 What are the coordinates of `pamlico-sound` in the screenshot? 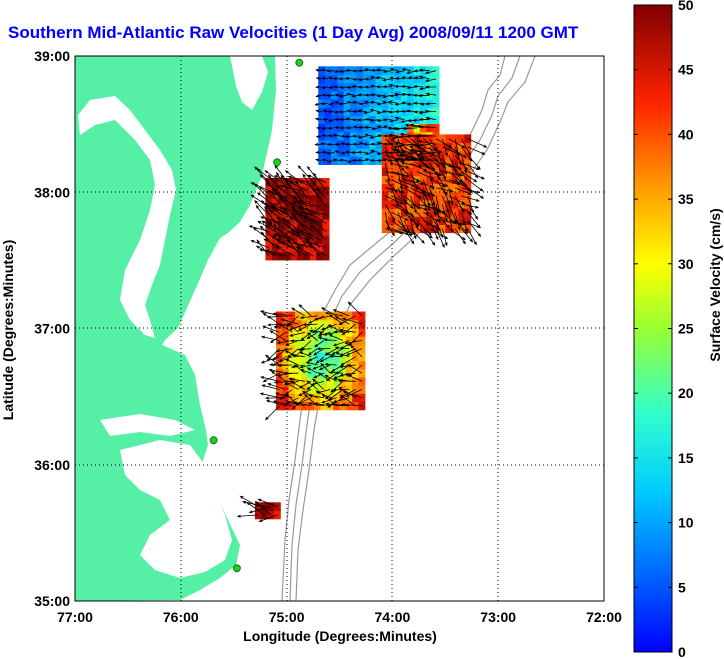 It's located at (176, 509).